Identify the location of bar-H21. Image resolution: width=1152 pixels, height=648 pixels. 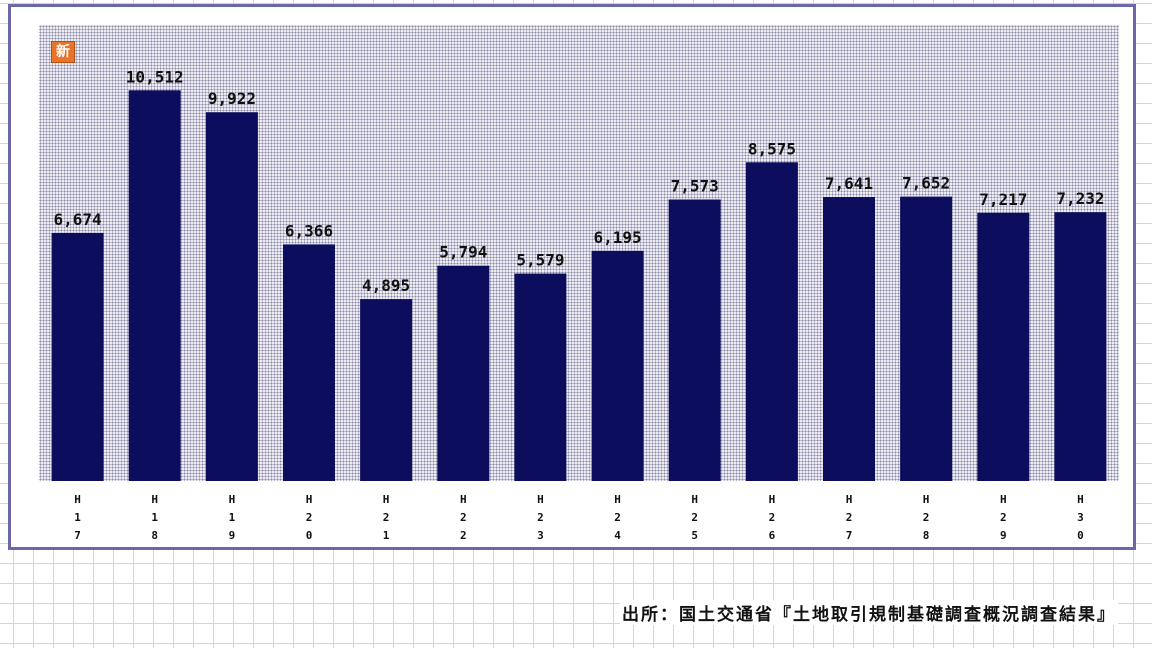
(386, 390).